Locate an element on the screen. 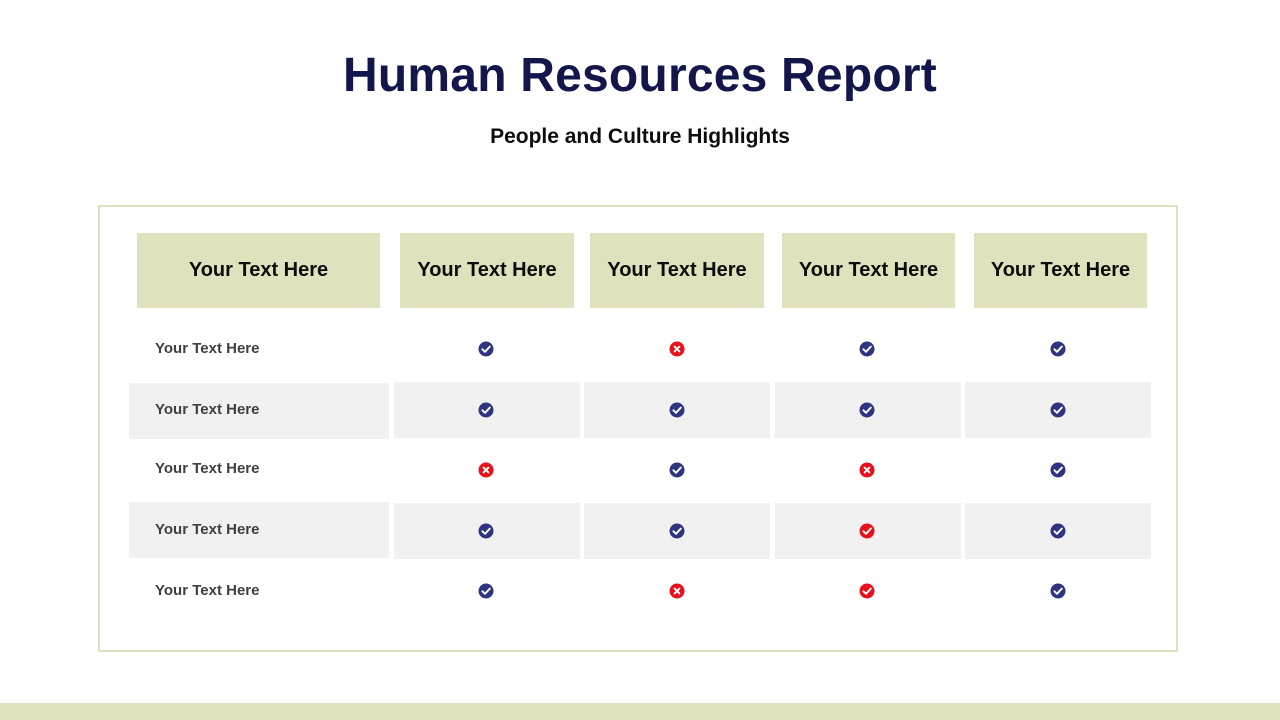 The width and height of the screenshot is (1280, 720). page-subtitle: People and Culture Highlights is located at coordinates (640, 136).